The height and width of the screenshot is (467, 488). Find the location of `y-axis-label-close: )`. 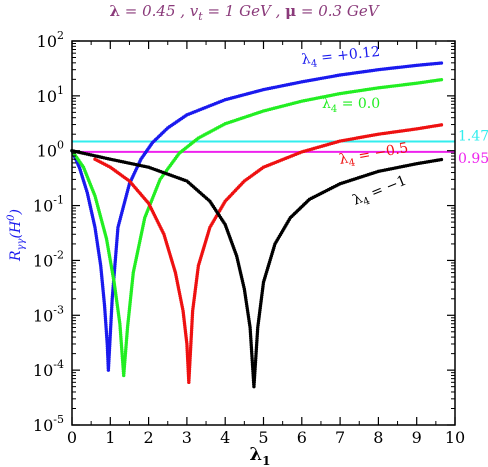

y-axis-label-close: ) is located at coordinates (16, 212).